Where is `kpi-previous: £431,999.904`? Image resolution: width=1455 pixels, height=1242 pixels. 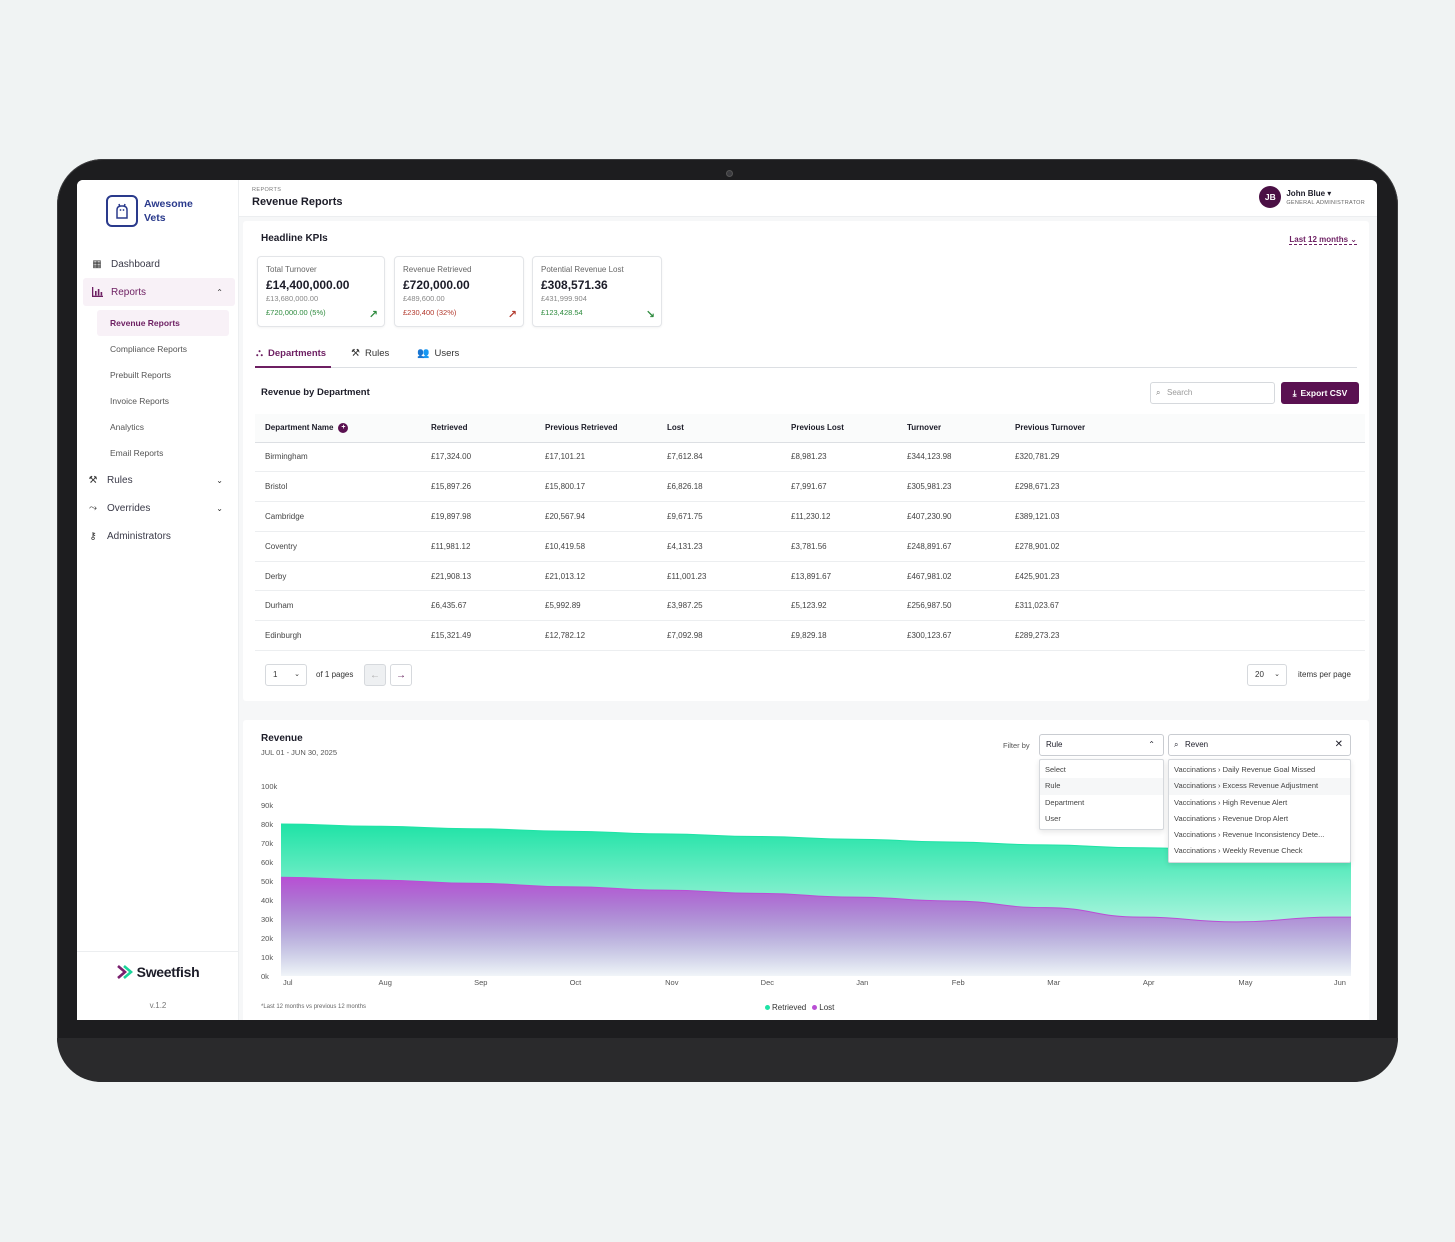 kpi-previous: £431,999.904 is located at coordinates (564, 298).